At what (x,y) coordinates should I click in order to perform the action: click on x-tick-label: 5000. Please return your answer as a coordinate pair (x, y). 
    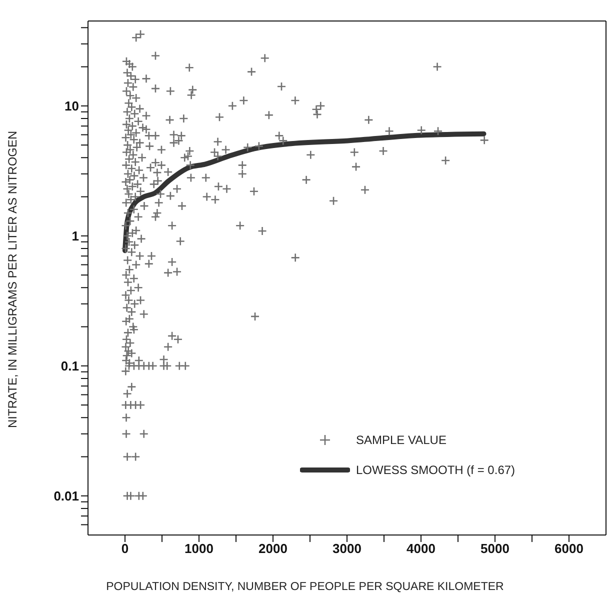
    Looking at the image, I should click on (495, 548).